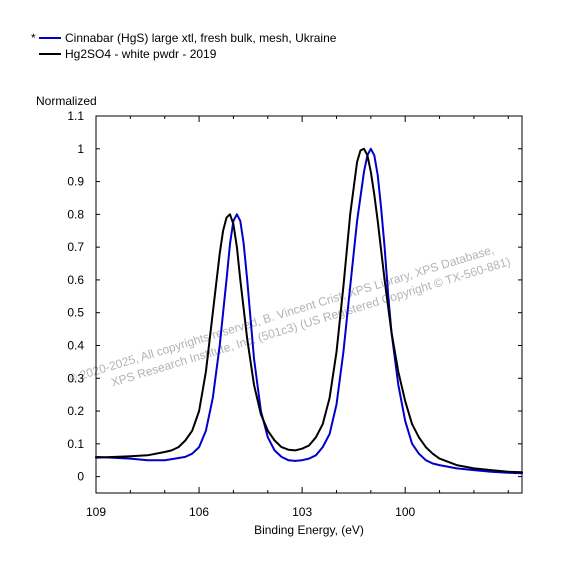 Image resolution: width=579 pixels, height=567 pixels. I want to click on y-tick-label: 0.2, so click(75, 411).